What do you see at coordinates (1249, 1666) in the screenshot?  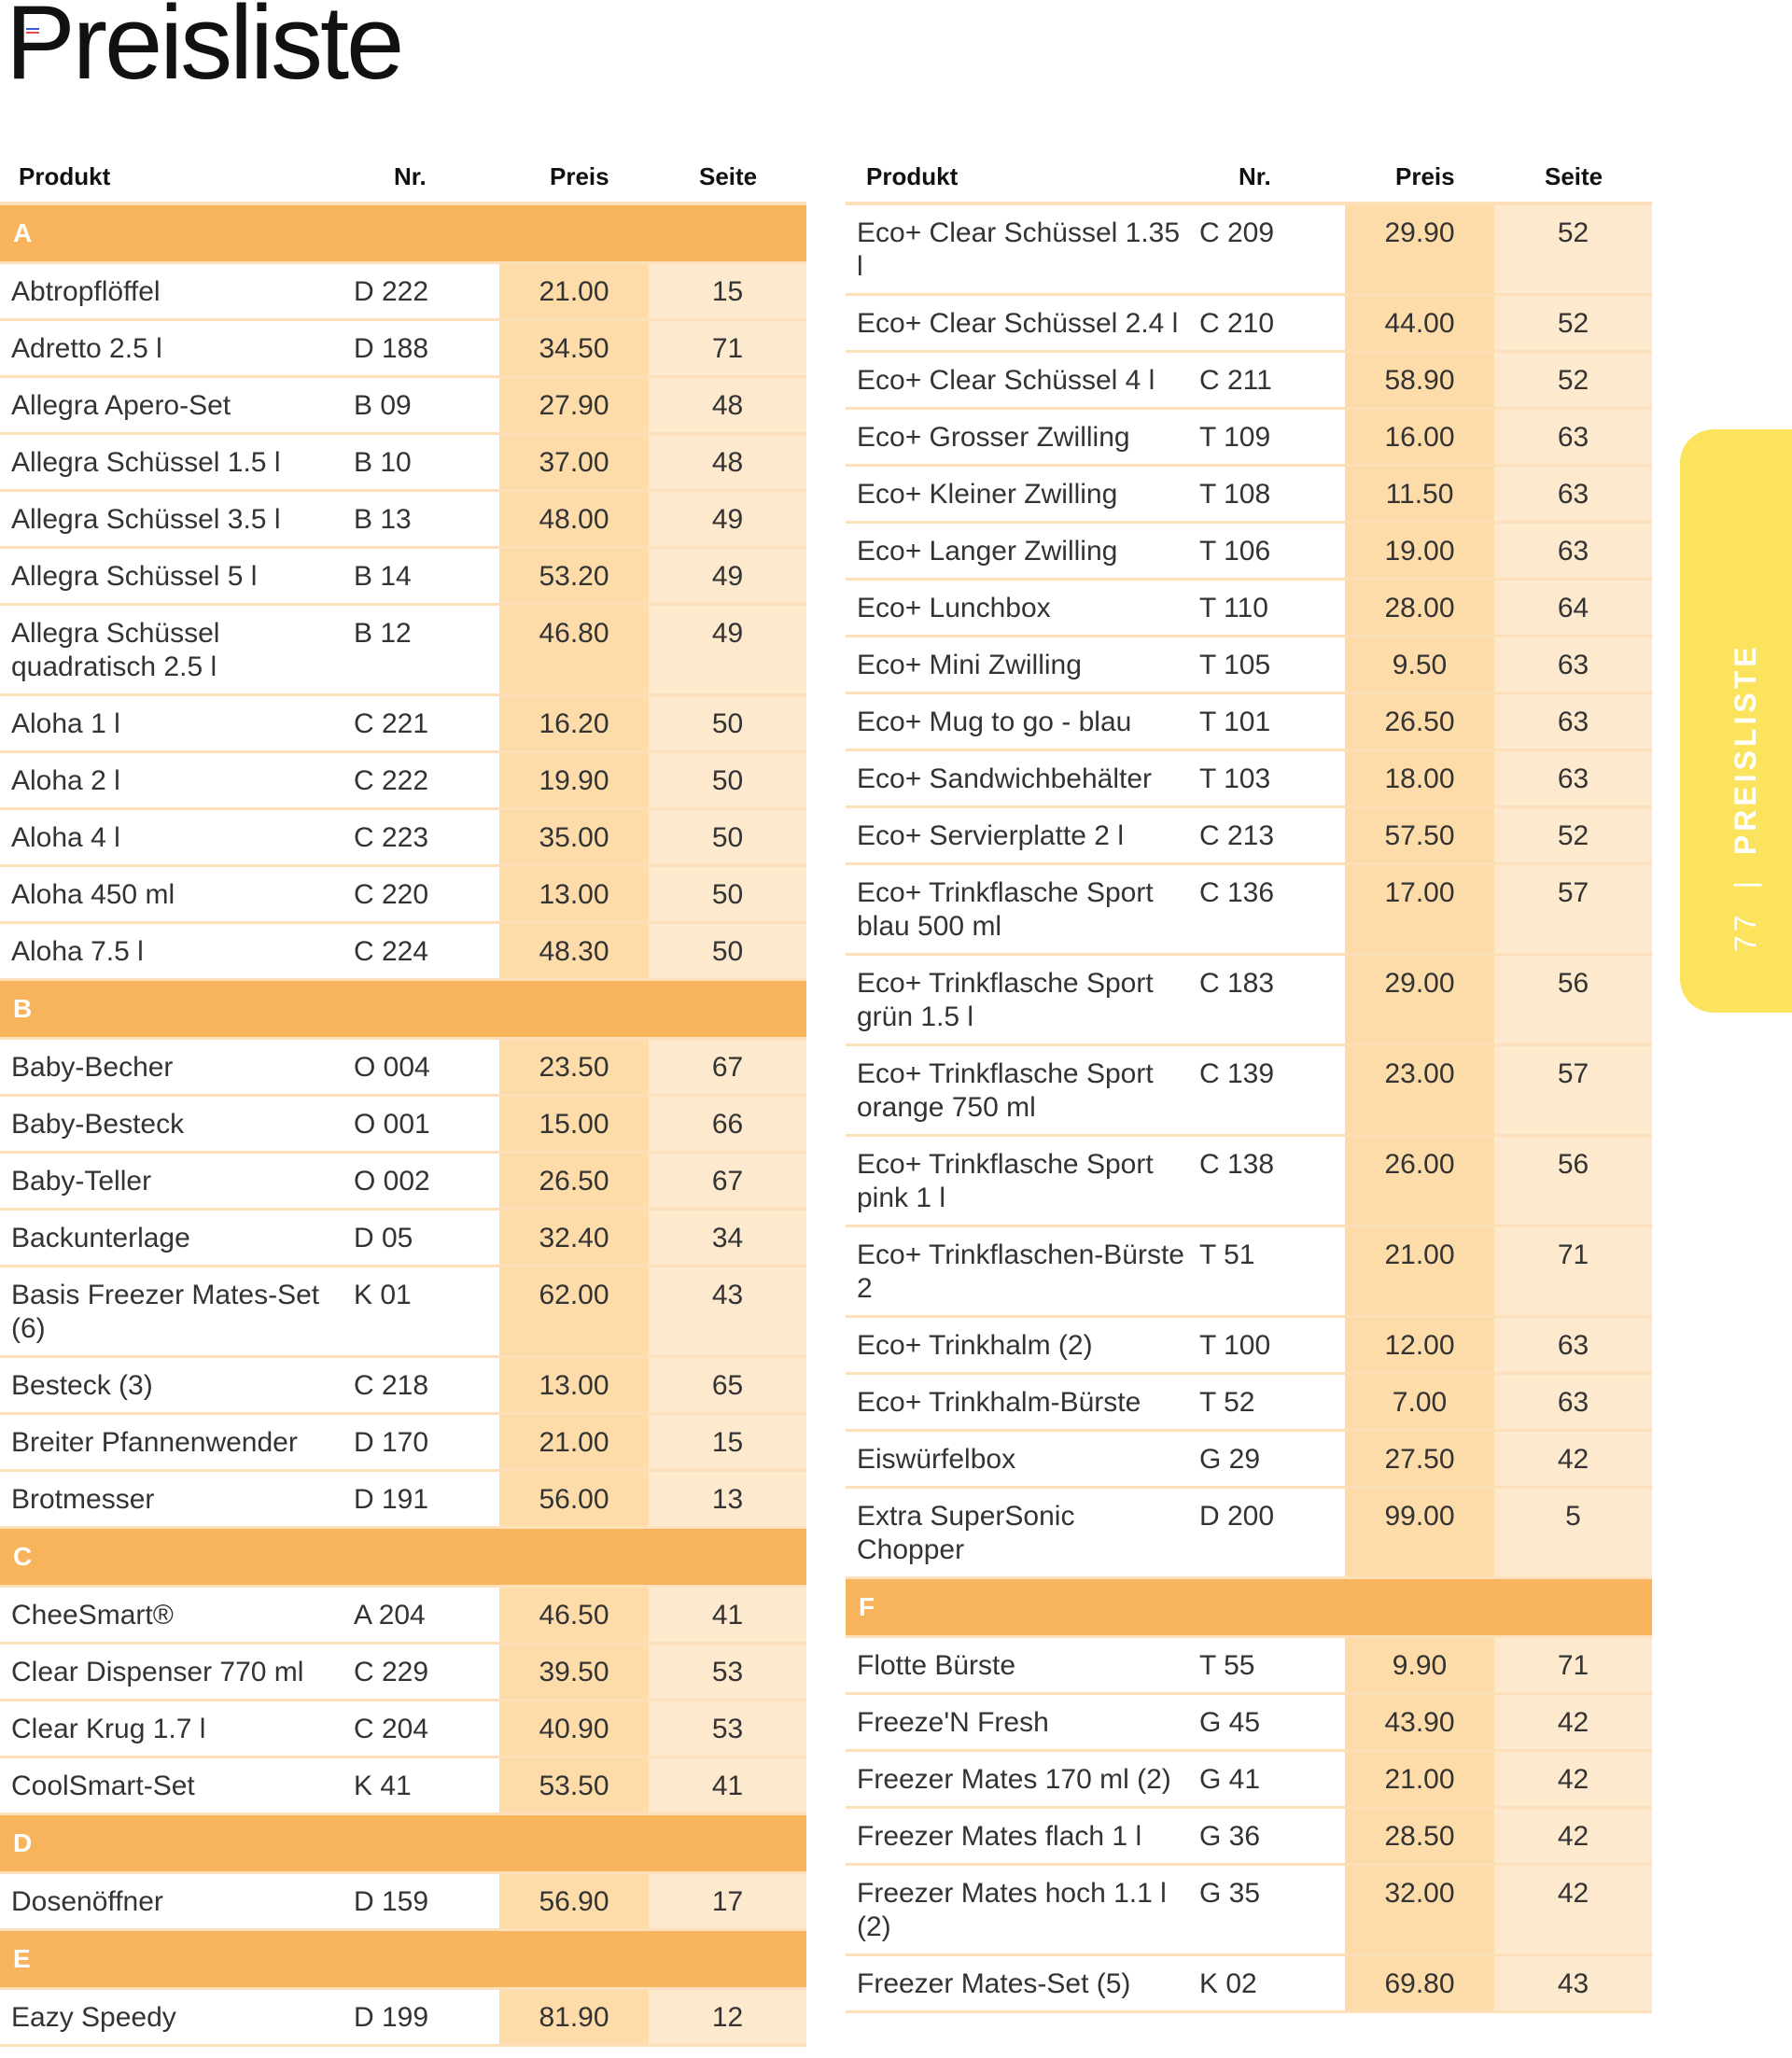 I see `table-row: Flotte Bürste T 55 9.90 71` at bounding box center [1249, 1666].